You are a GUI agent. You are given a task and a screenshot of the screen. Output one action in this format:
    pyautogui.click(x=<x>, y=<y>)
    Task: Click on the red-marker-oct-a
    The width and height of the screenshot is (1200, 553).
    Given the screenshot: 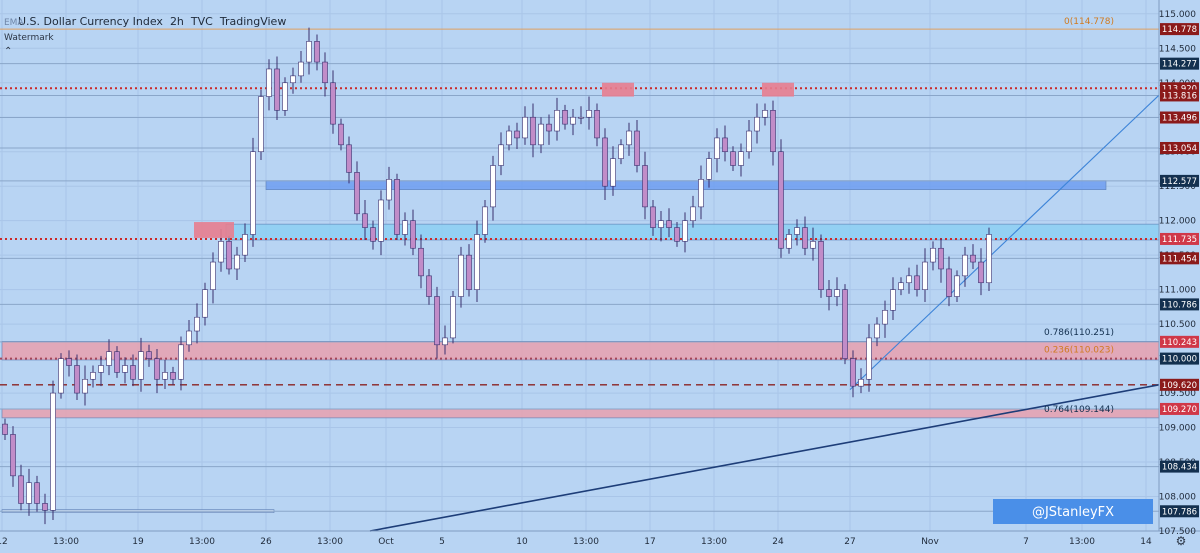 What is the action you would take?
    pyautogui.click(x=618, y=89)
    